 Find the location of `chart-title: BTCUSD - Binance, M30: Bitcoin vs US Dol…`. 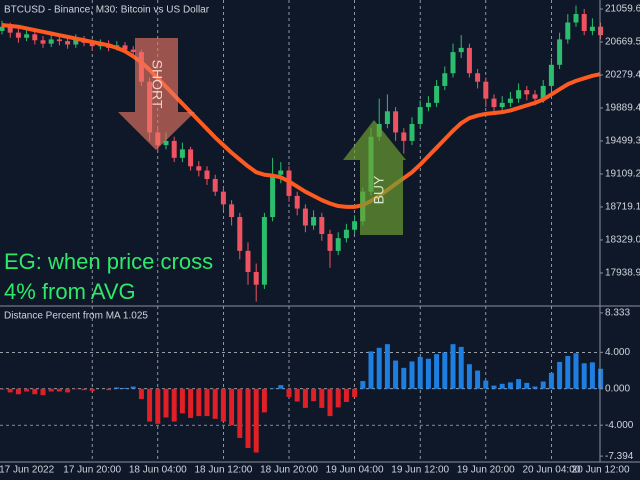

chart-title: BTCUSD - Binance, M30: Bitcoin vs US Dol… is located at coordinates (107, 10).